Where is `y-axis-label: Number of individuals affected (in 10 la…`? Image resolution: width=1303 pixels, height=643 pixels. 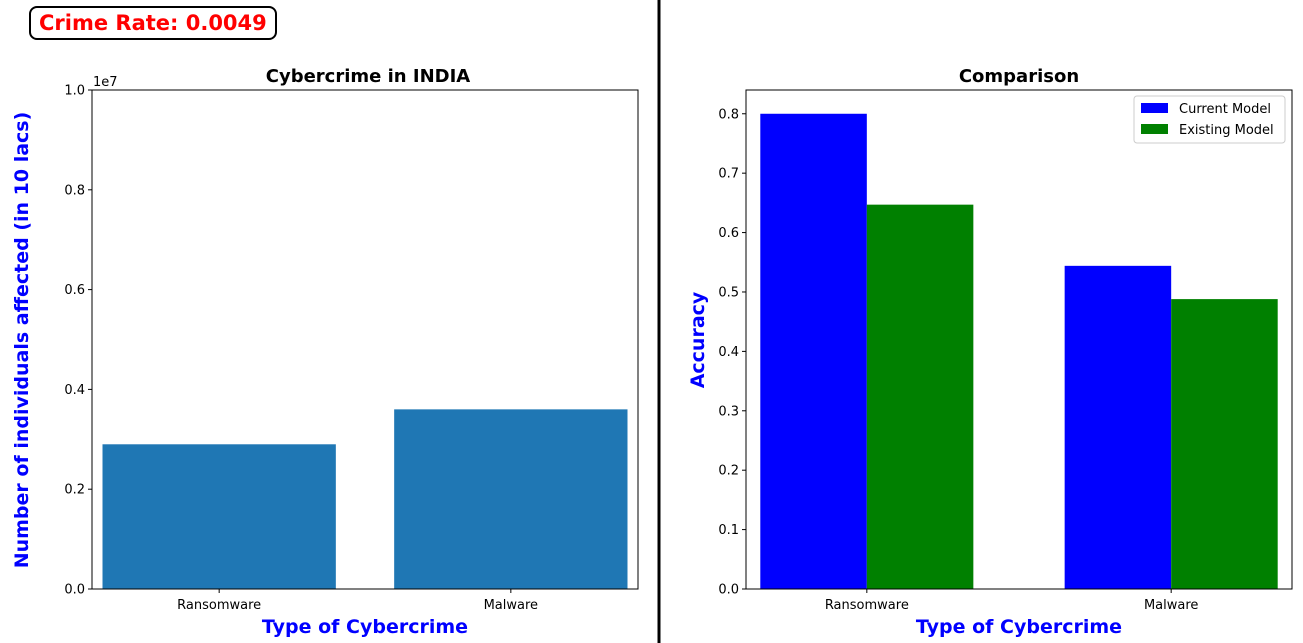
y-axis-label: Number of individuals affected (in 10 la… is located at coordinates (22, 340).